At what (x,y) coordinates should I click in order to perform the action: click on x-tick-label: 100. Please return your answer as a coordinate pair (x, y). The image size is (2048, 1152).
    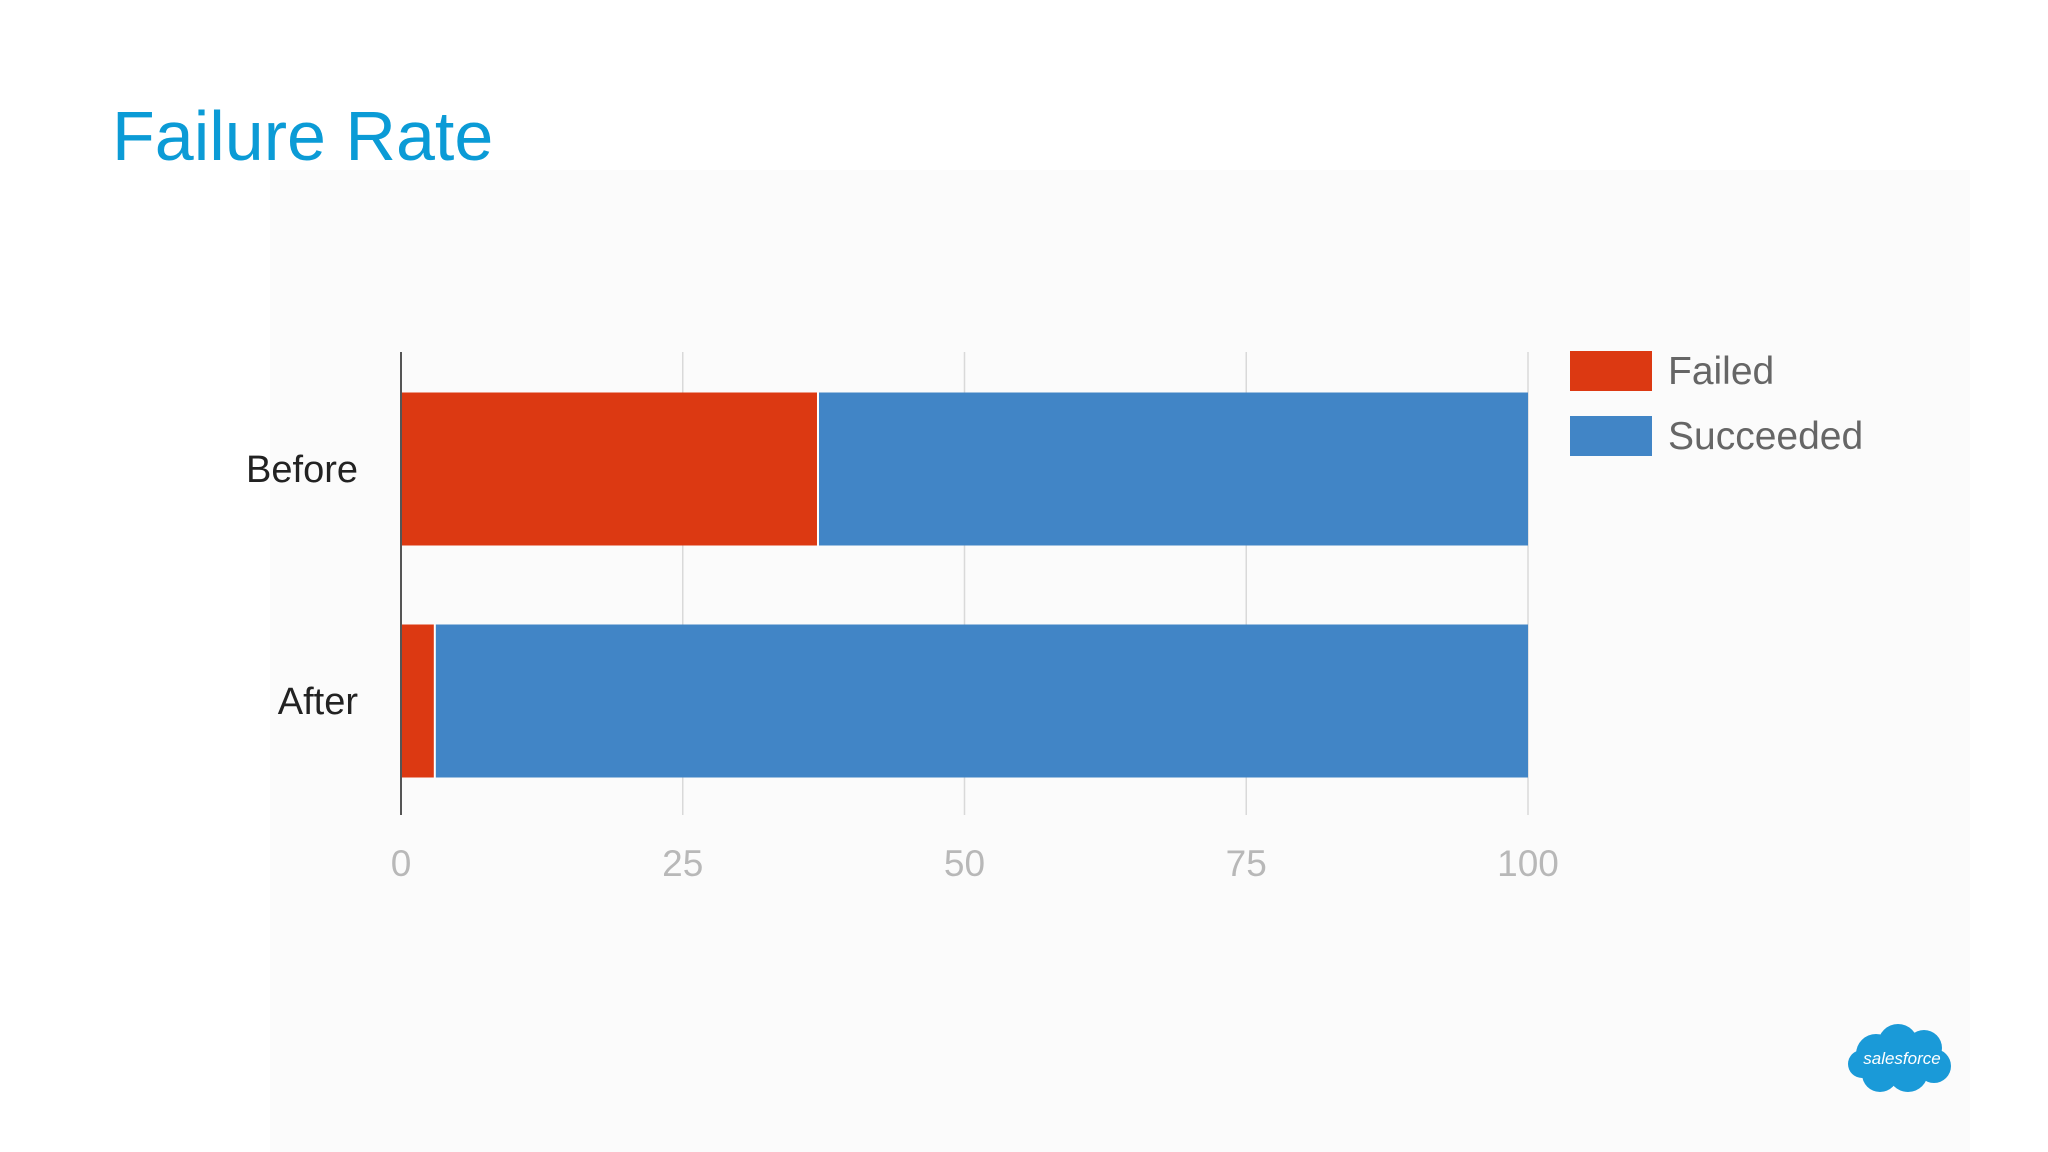
    Looking at the image, I should click on (1528, 863).